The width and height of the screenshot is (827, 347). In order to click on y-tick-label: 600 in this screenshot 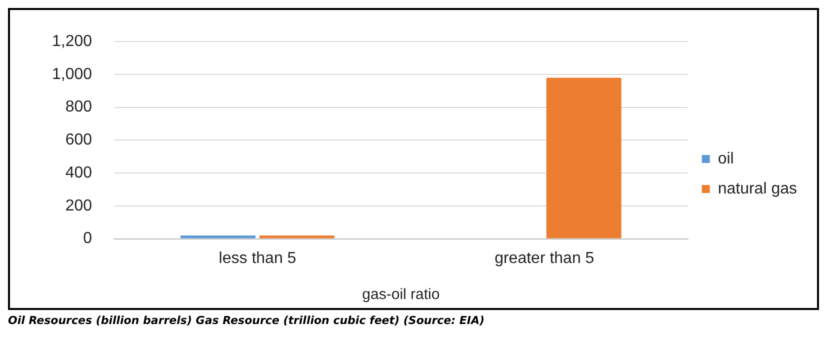, I will do `click(78, 140)`.